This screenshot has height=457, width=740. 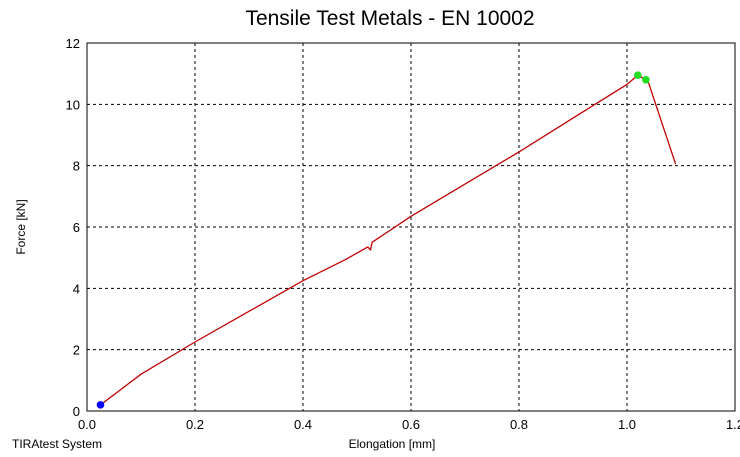 I want to click on x-tick-label: 1.2, so click(x=733, y=424).